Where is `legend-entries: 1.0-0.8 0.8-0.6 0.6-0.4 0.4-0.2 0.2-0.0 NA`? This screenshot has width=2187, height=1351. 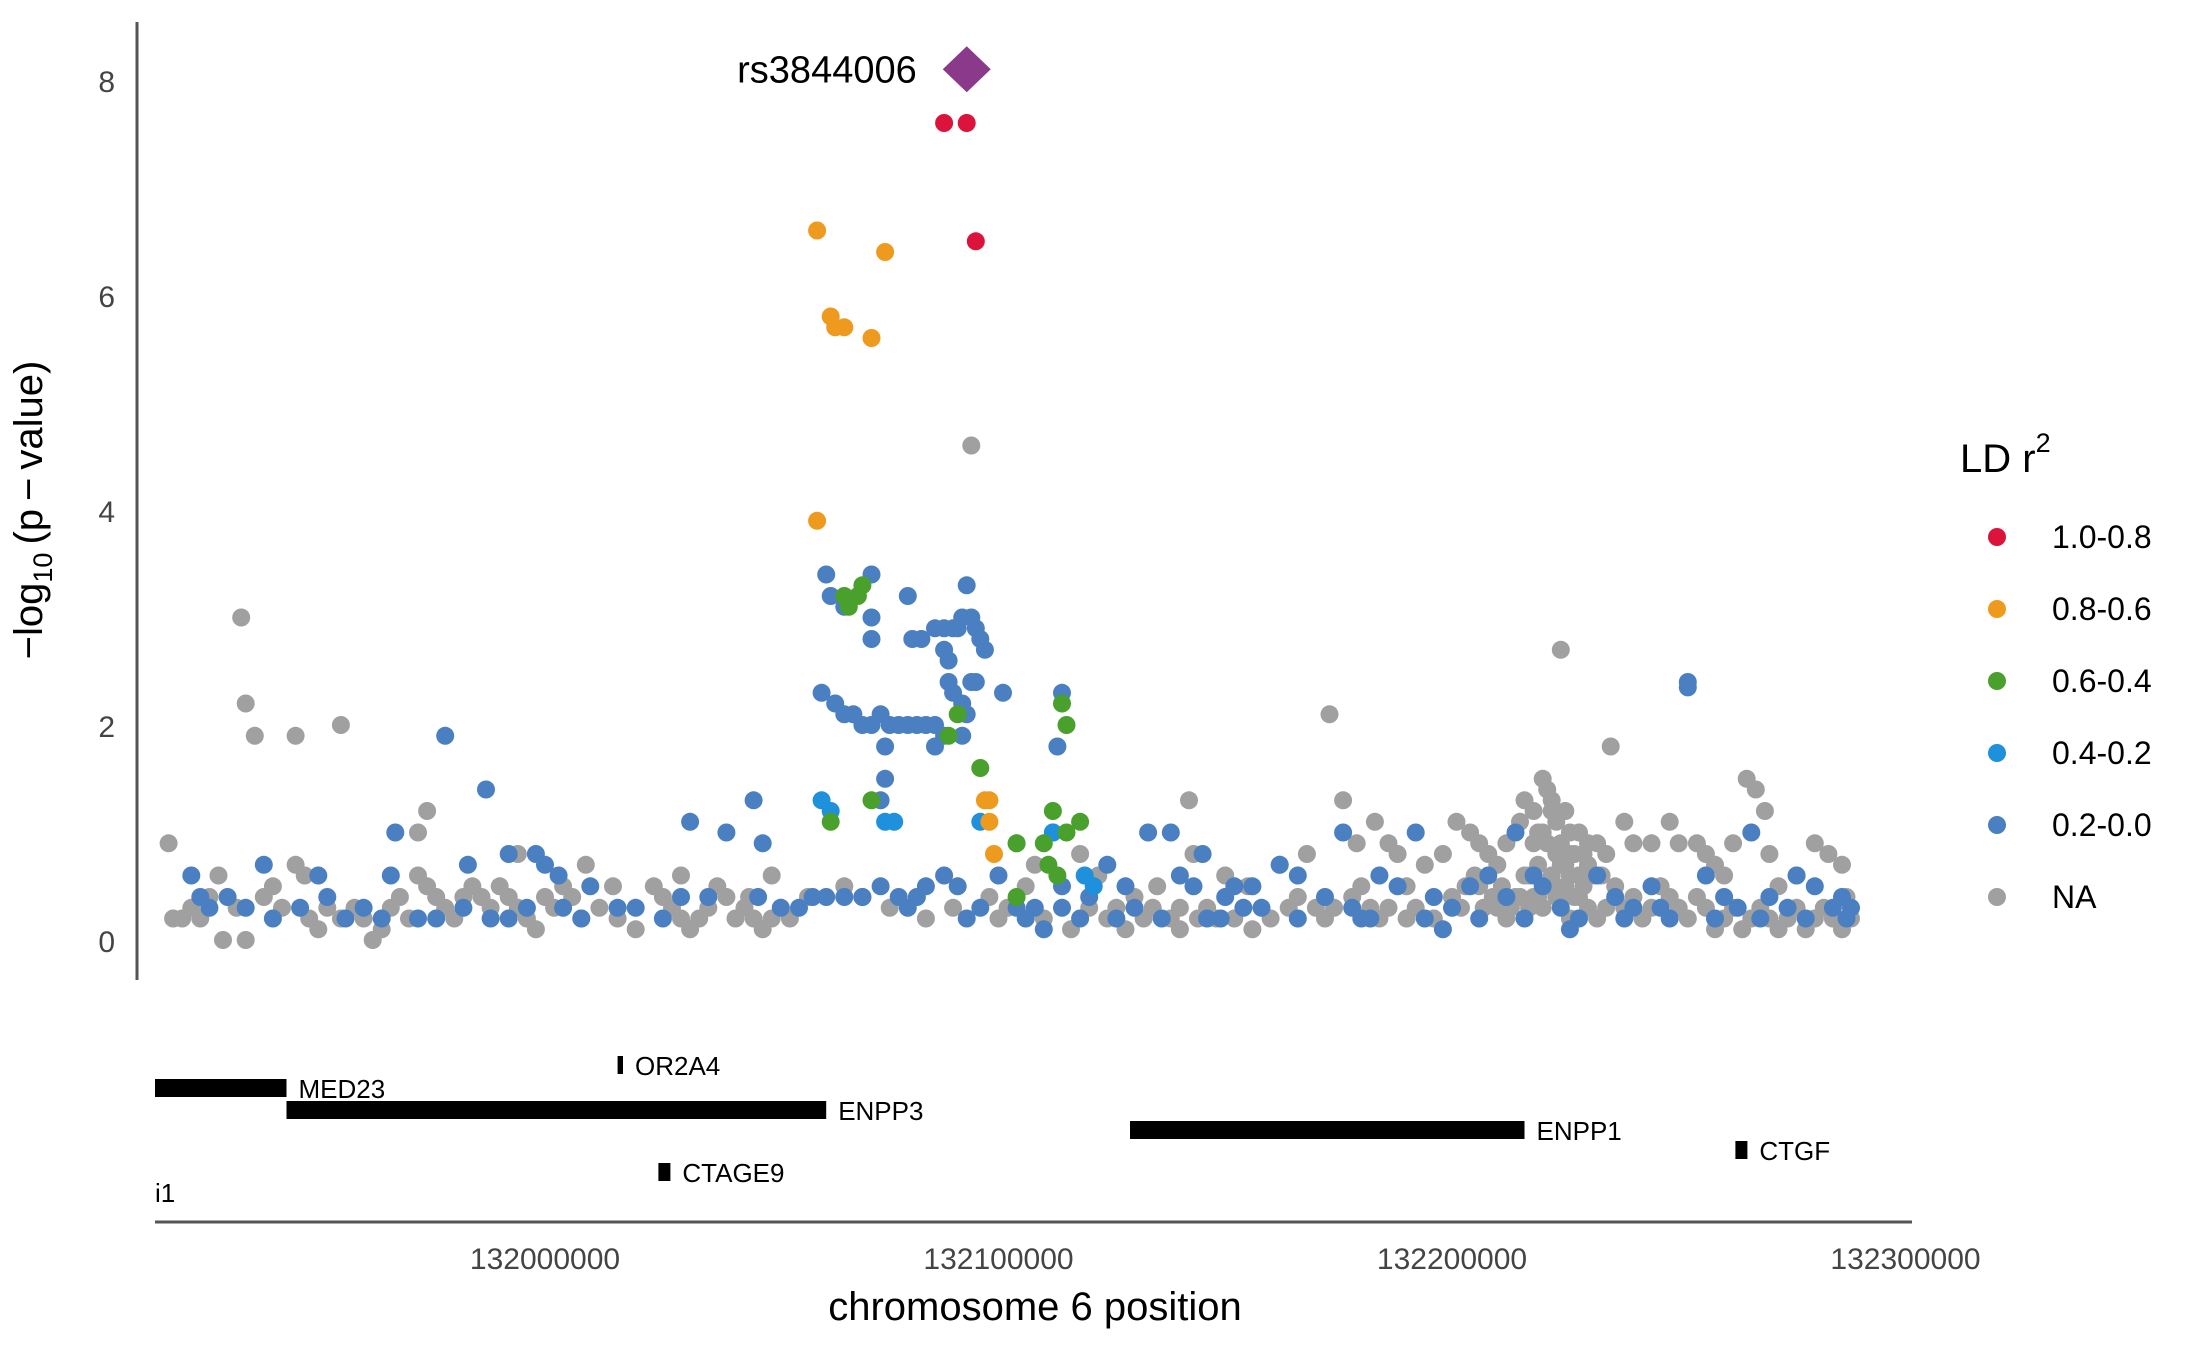
legend-entries: 1.0-0.8 0.8-0.6 0.6-0.4 0.4-0.2 0.2-0.0 NA is located at coordinates (2070, 717).